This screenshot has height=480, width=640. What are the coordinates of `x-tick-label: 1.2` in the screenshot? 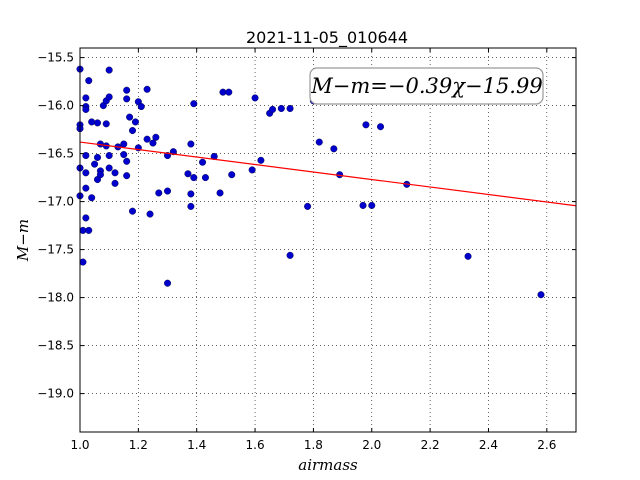 It's located at (138, 445).